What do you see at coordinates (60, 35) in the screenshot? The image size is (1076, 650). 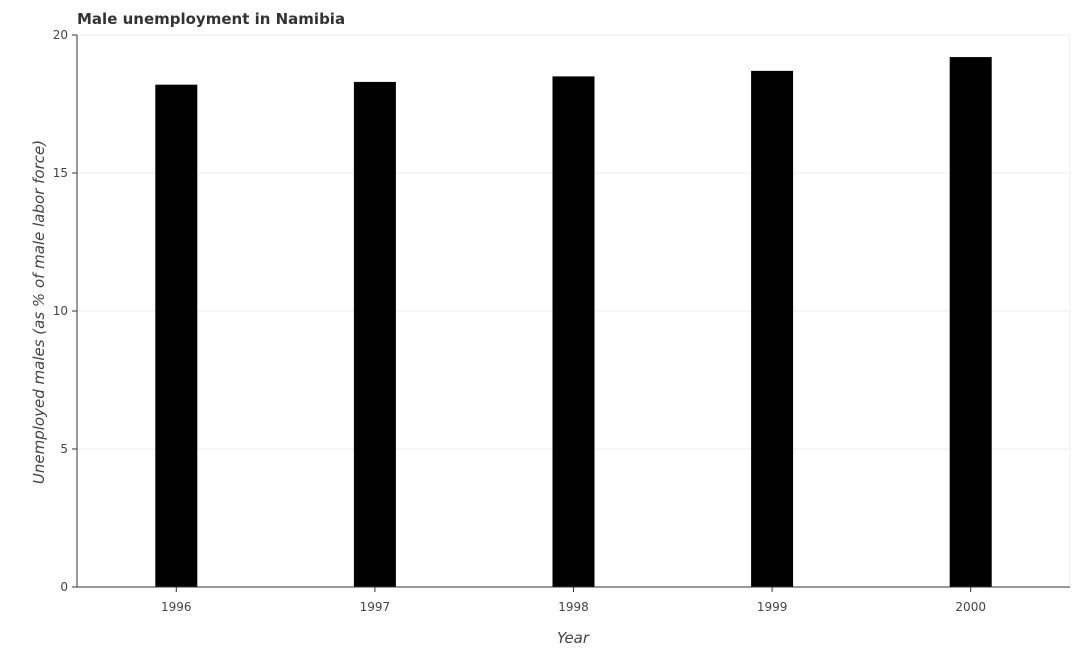 I see `y-tick-label-4: 20` at bounding box center [60, 35].